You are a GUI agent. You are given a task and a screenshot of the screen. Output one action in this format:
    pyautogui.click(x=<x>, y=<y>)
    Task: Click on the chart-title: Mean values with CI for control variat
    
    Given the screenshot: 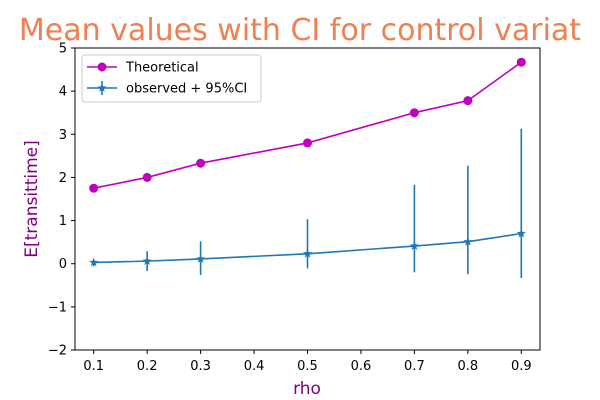 What is the action you would take?
    pyautogui.click(x=300, y=30)
    